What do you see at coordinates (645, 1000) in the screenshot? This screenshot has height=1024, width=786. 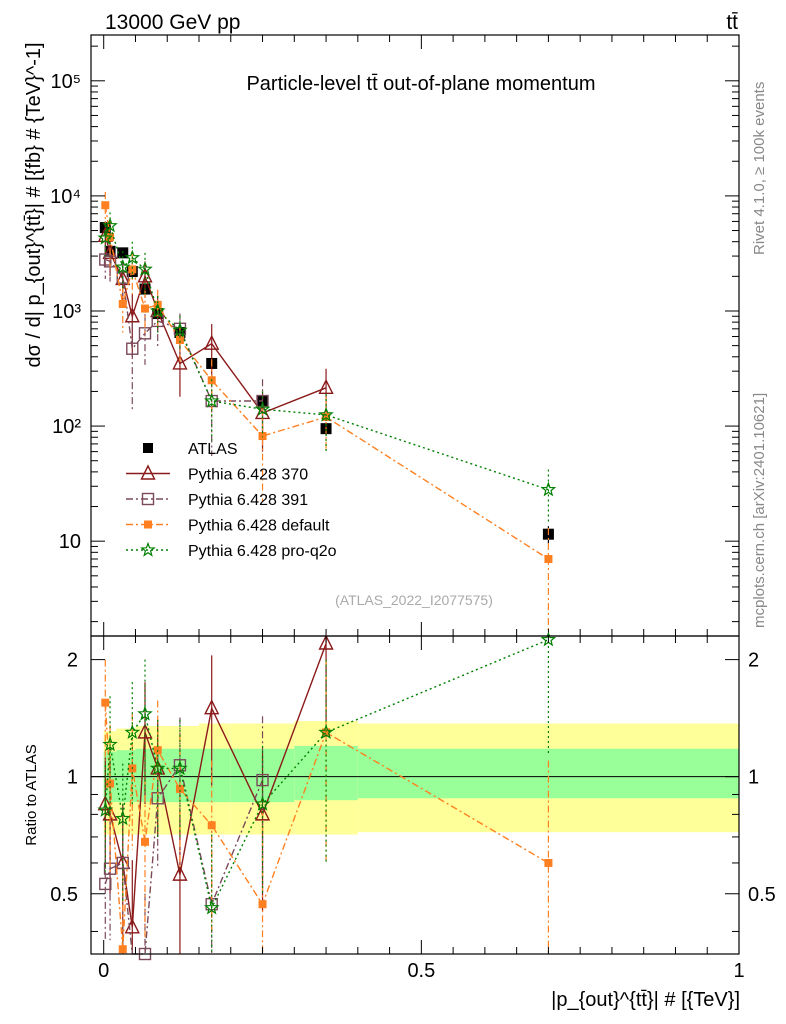 I see `x-axis-label: |p_{out}^{tt̄}| # [{TeV}]` at bounding box center [645, 1000].